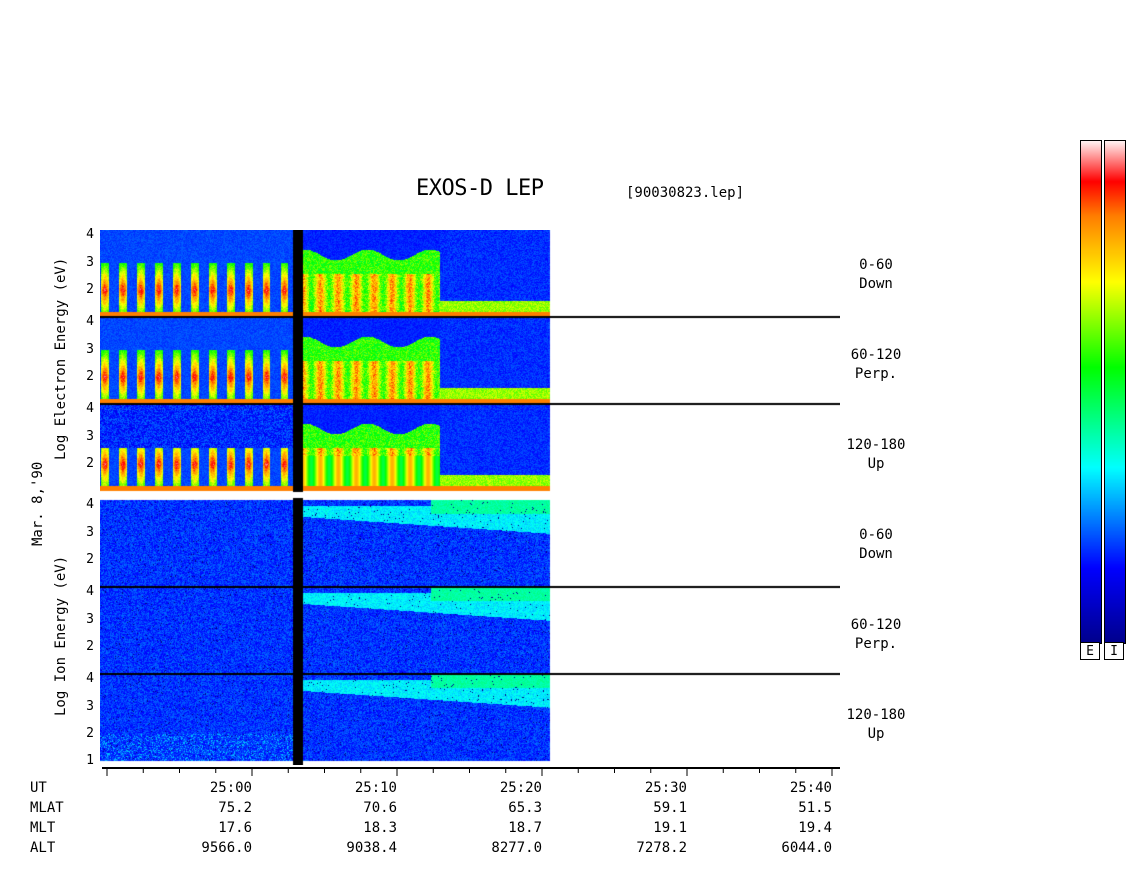 The image size is (1130, 875). Describe the element at coordinates (375, 788) in the screenshot. I see `ephemeris-ut-value: 25:10` at that location.